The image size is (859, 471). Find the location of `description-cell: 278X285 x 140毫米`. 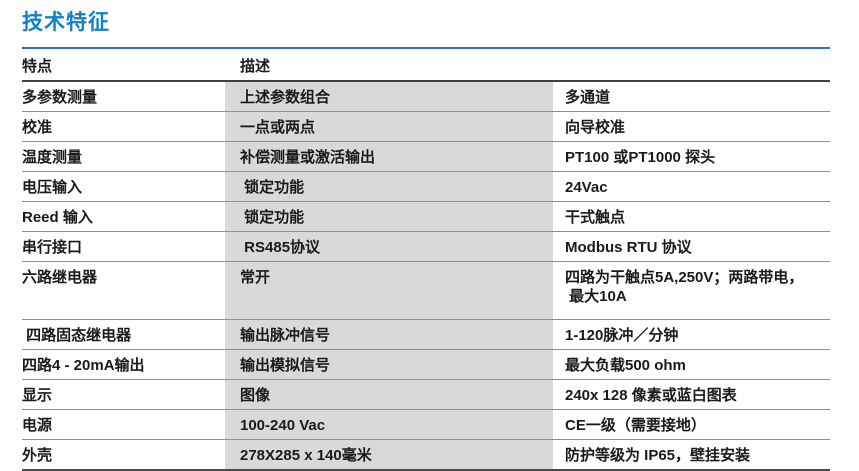

description-cell: 278X285 x 140毫米 is located at coordinates (389, 454).